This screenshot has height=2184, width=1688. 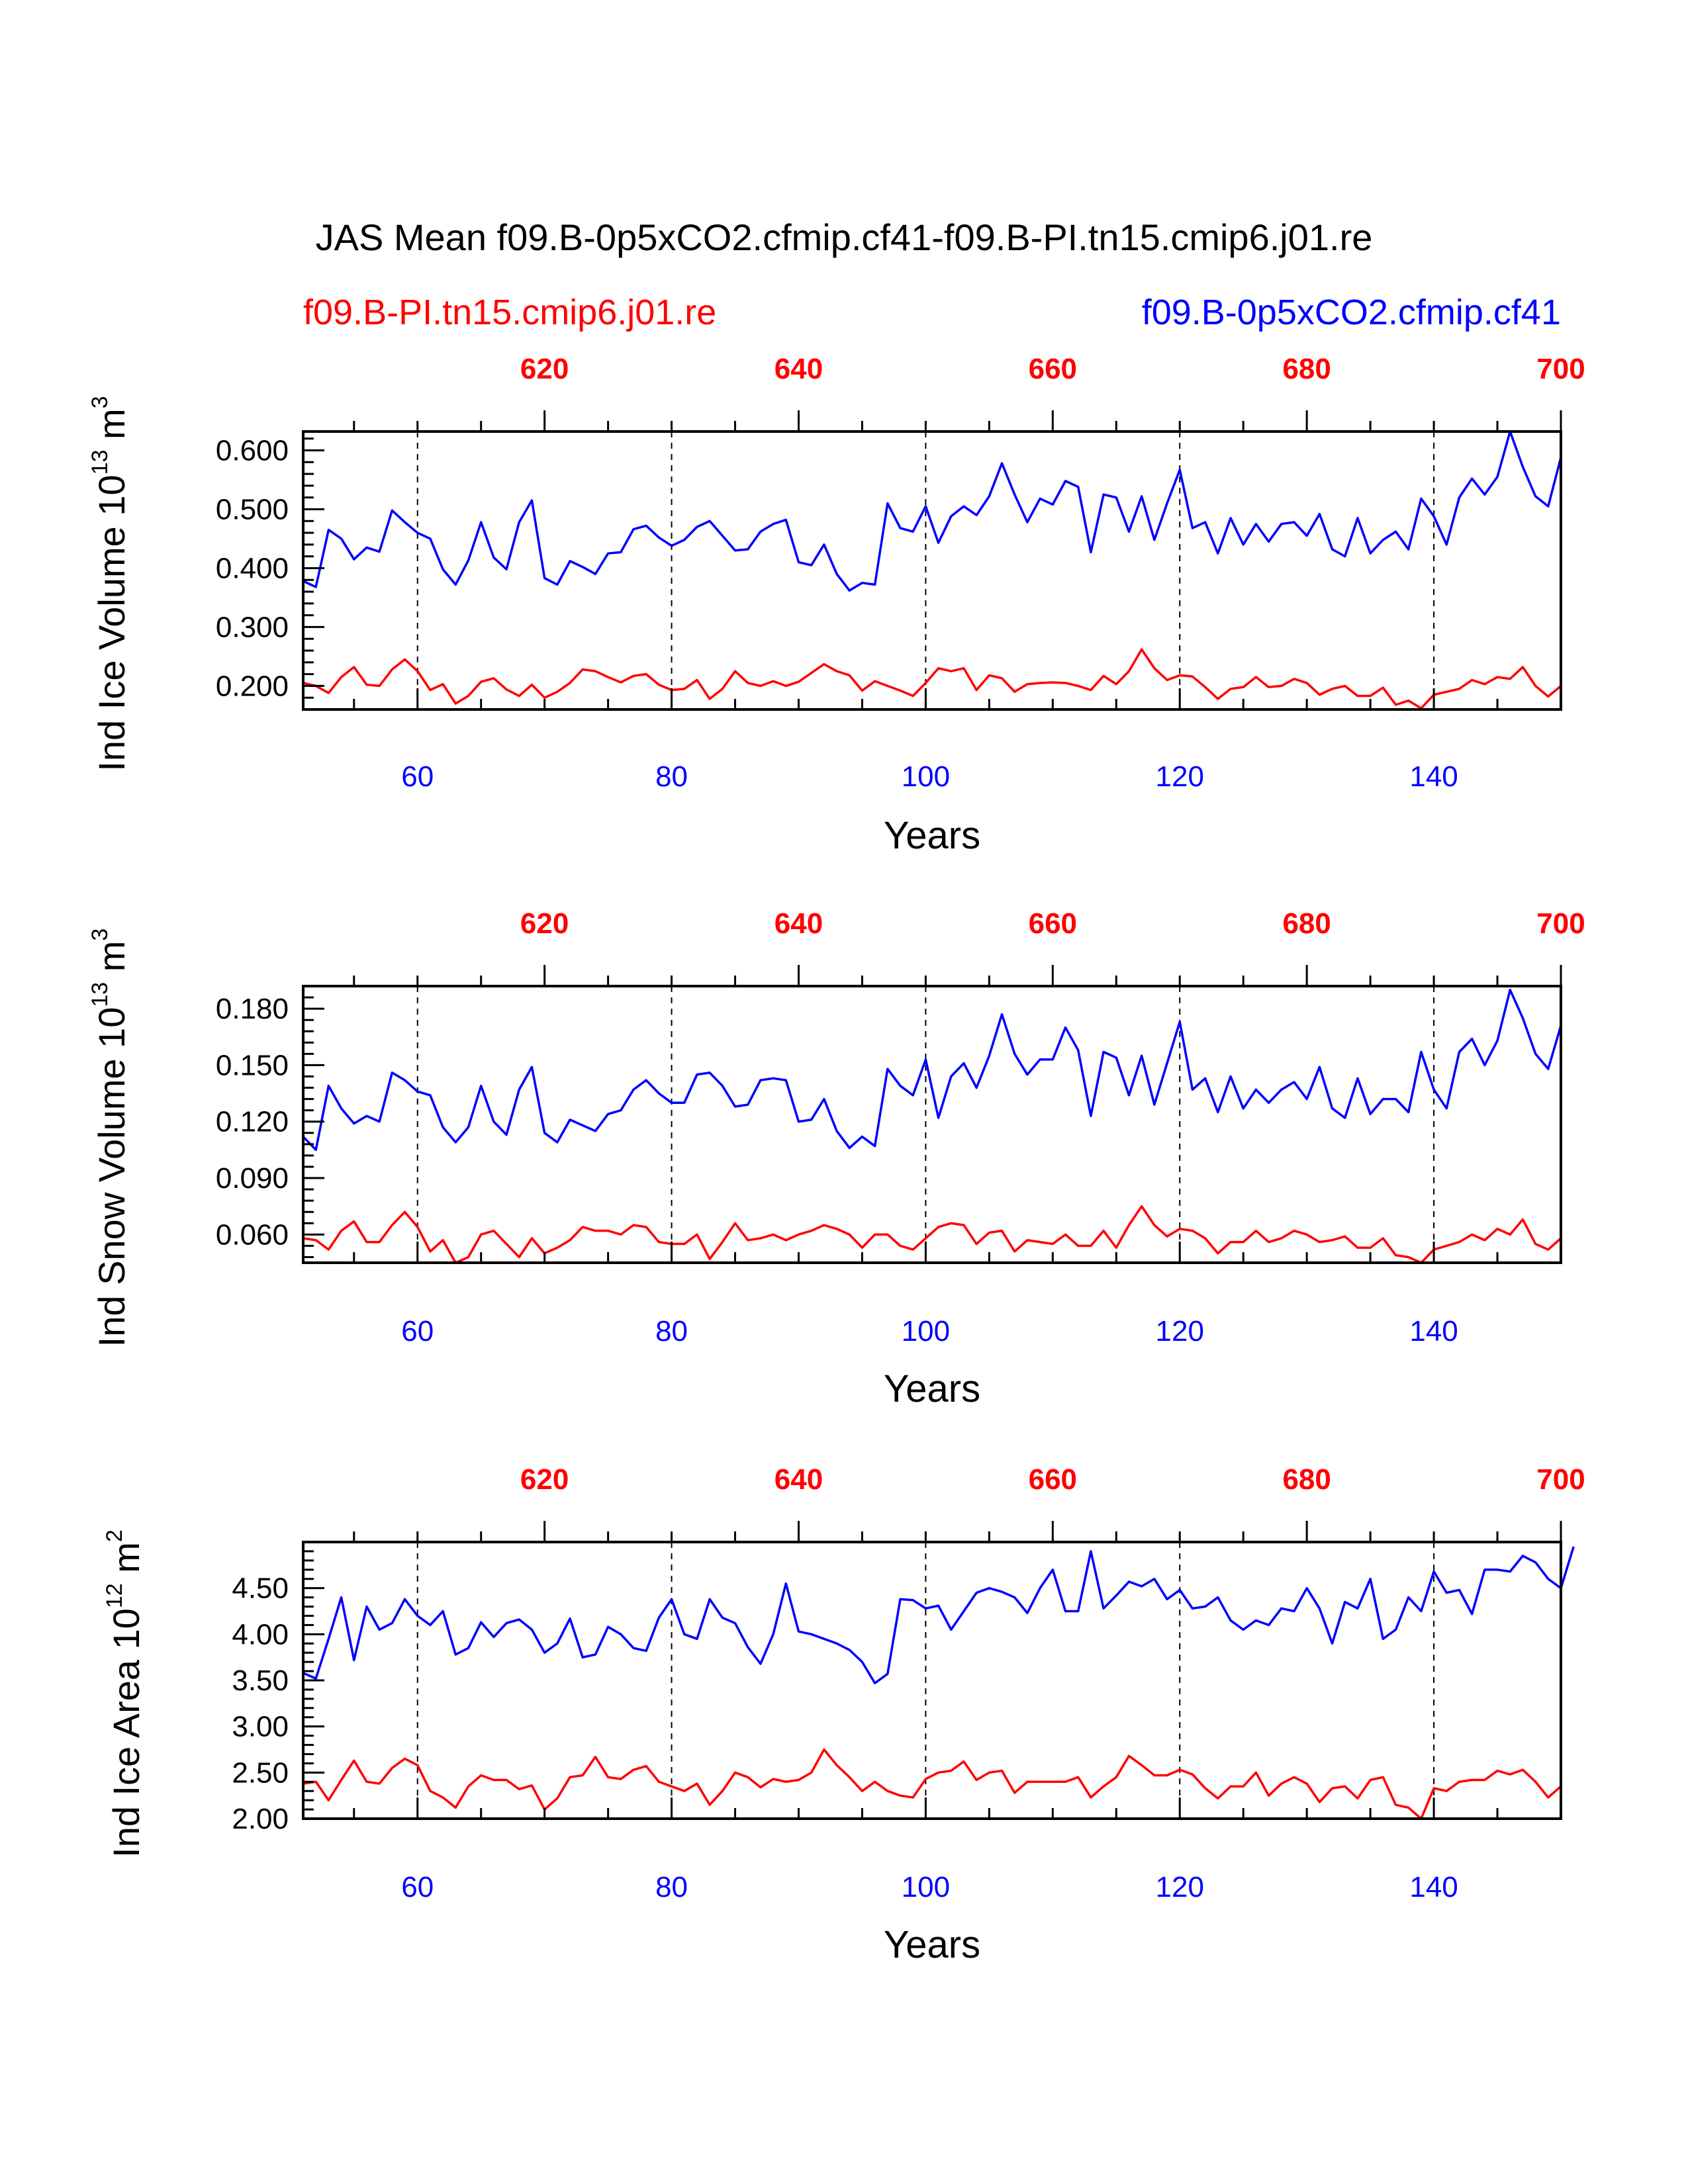 What do you see at coordinates (252, 451) in the screenshot?
I see `y-tick-label: 0.600` at bounding box center [252, 451].